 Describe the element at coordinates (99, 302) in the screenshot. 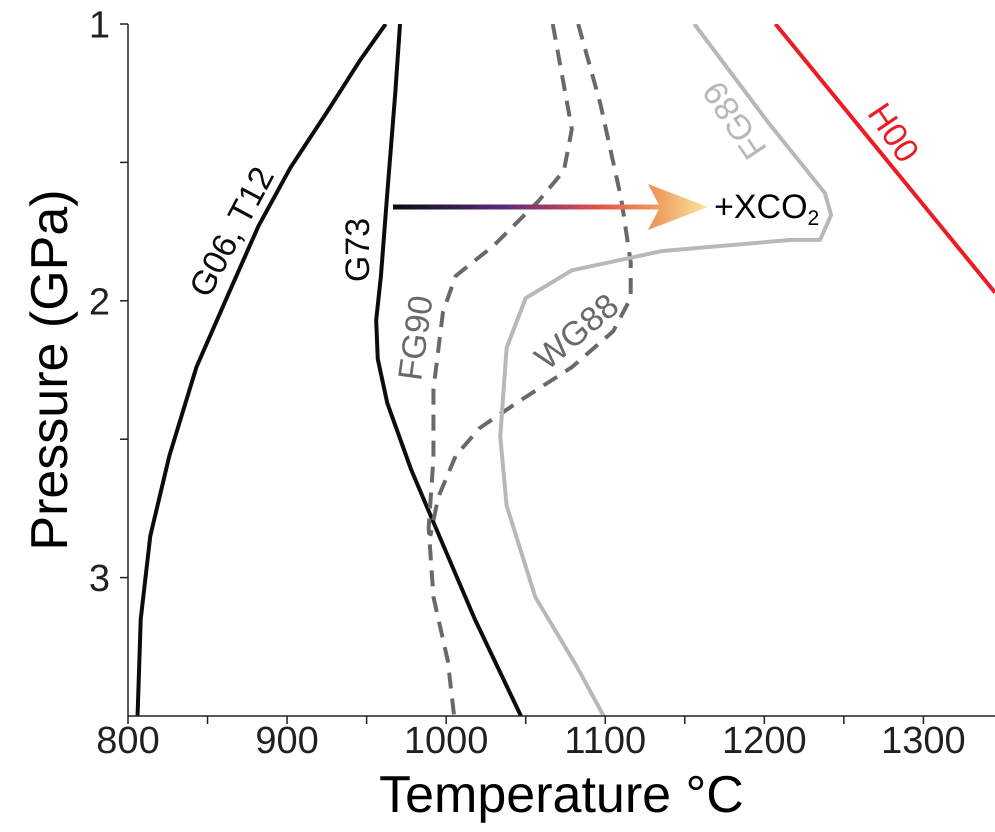

I see `y-tick-label: 2` at that location.